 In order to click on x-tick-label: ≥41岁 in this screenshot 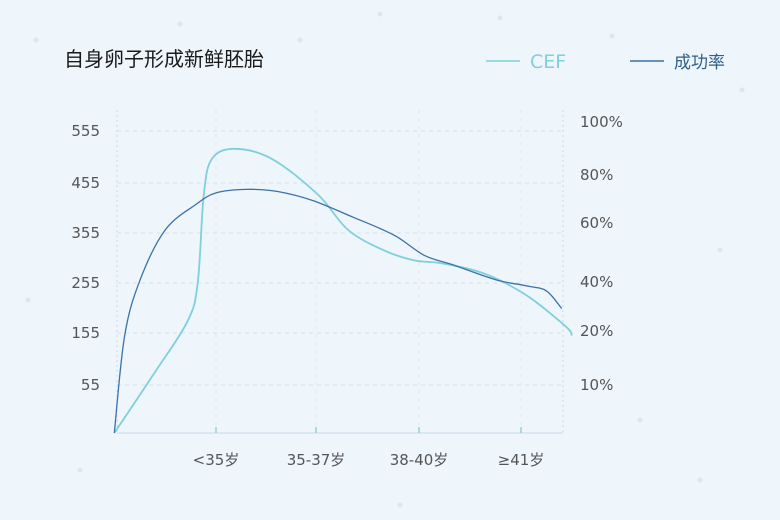, I will do `click(521, 460)`.